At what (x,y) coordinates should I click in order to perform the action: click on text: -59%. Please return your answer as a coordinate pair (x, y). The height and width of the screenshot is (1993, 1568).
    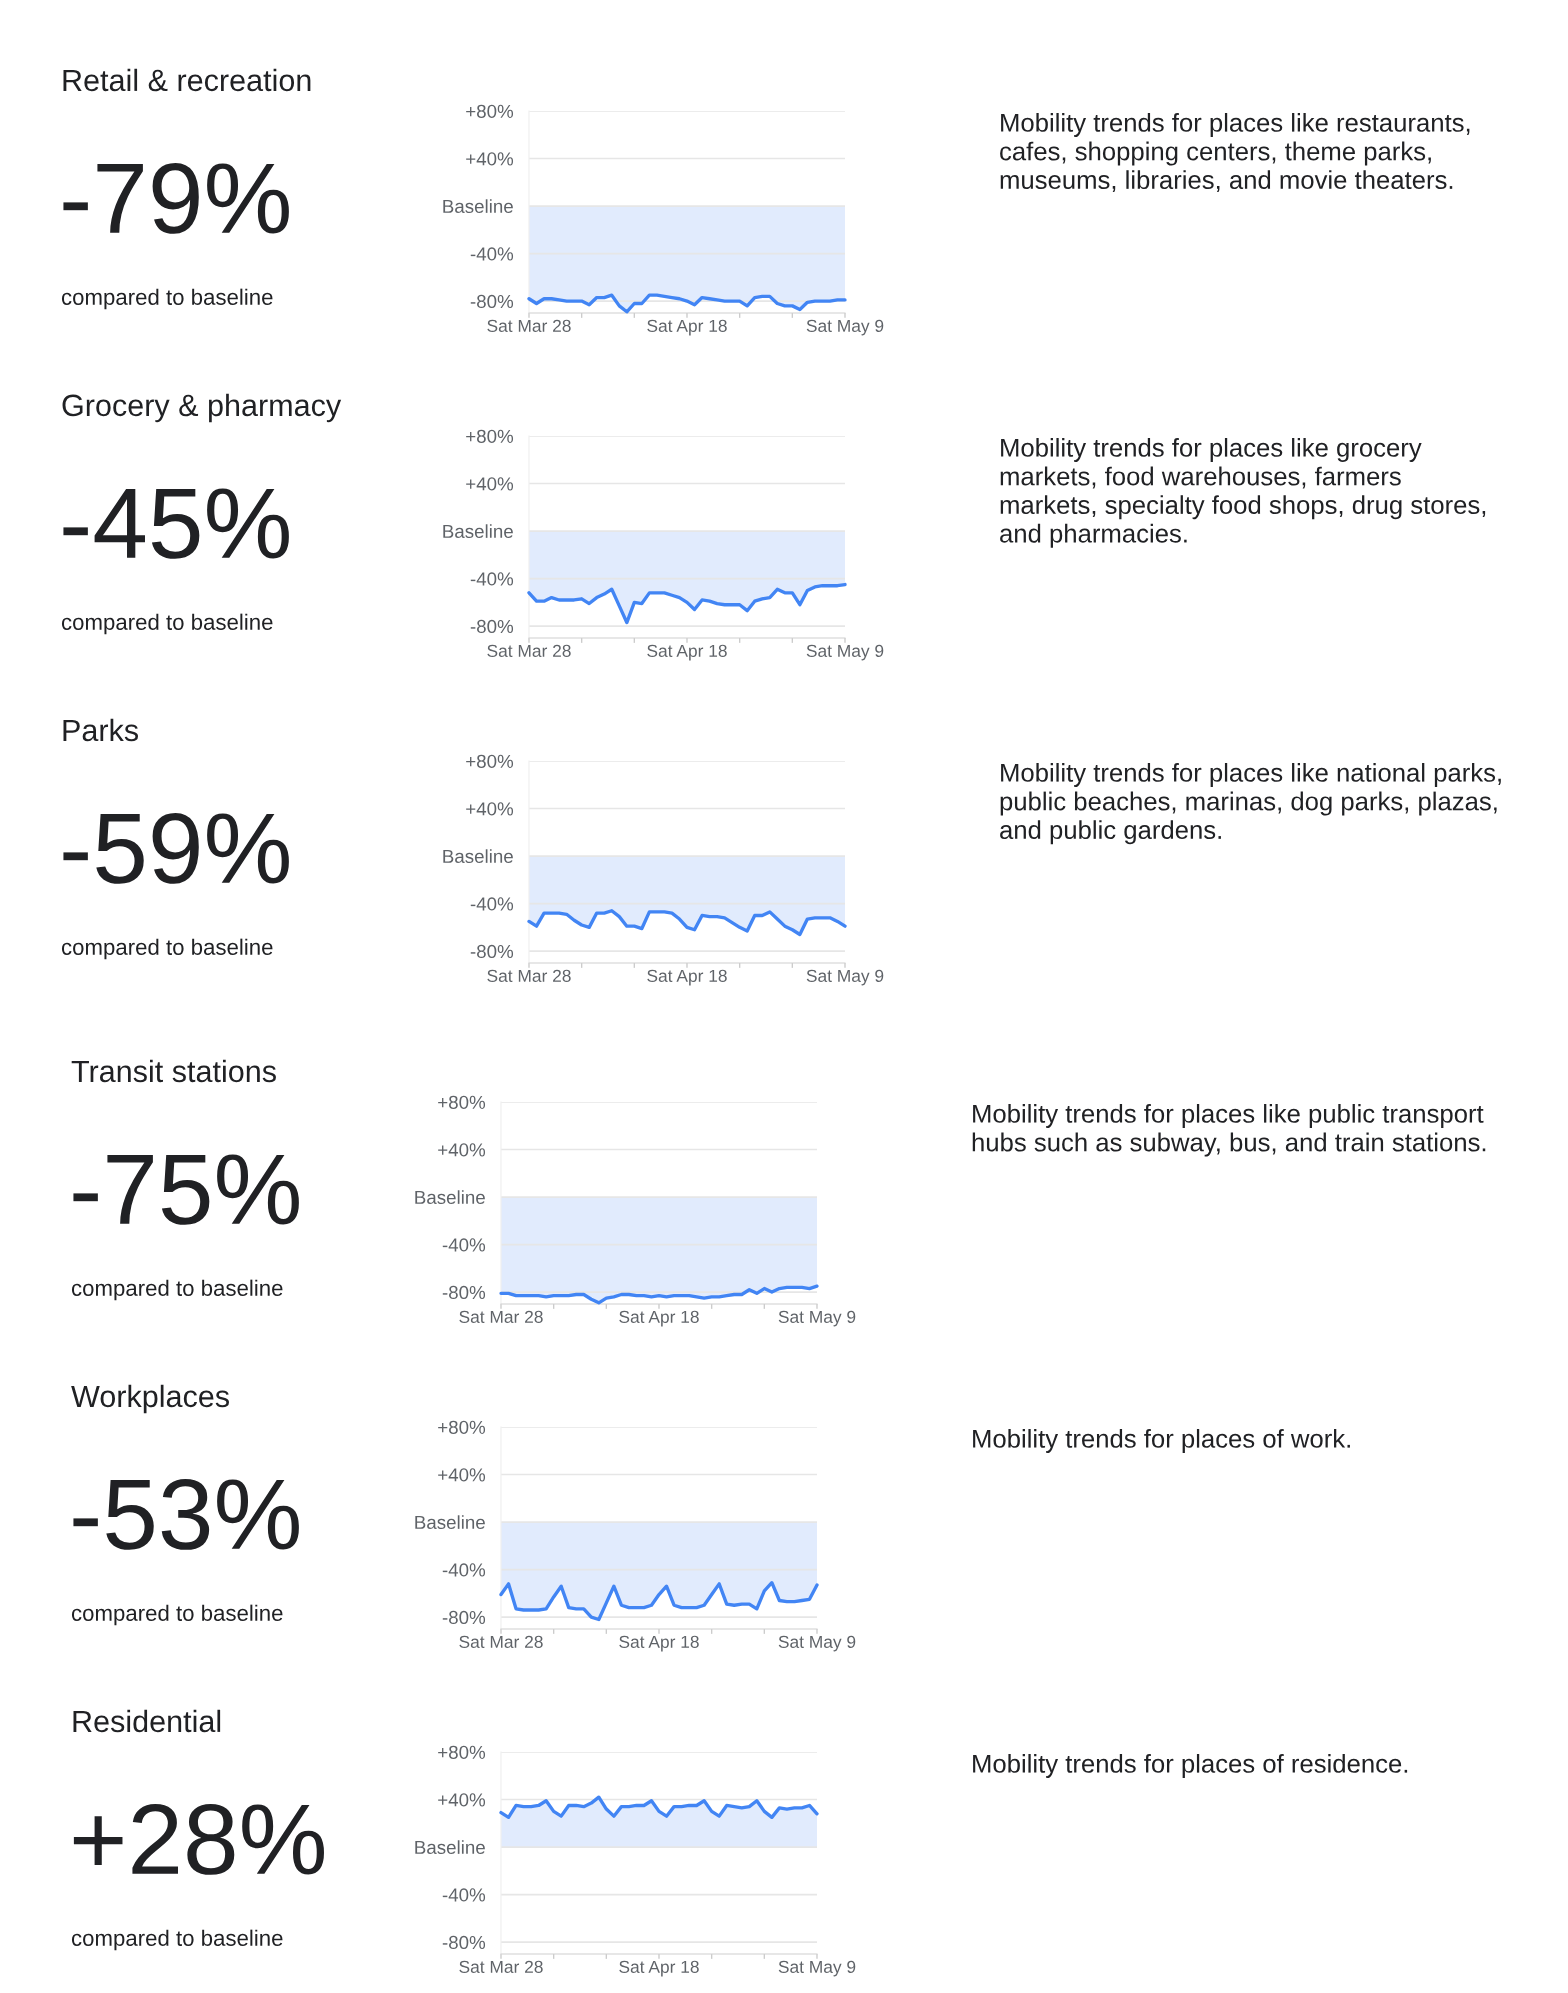
    Looking at the image, I should click on (176, 848).